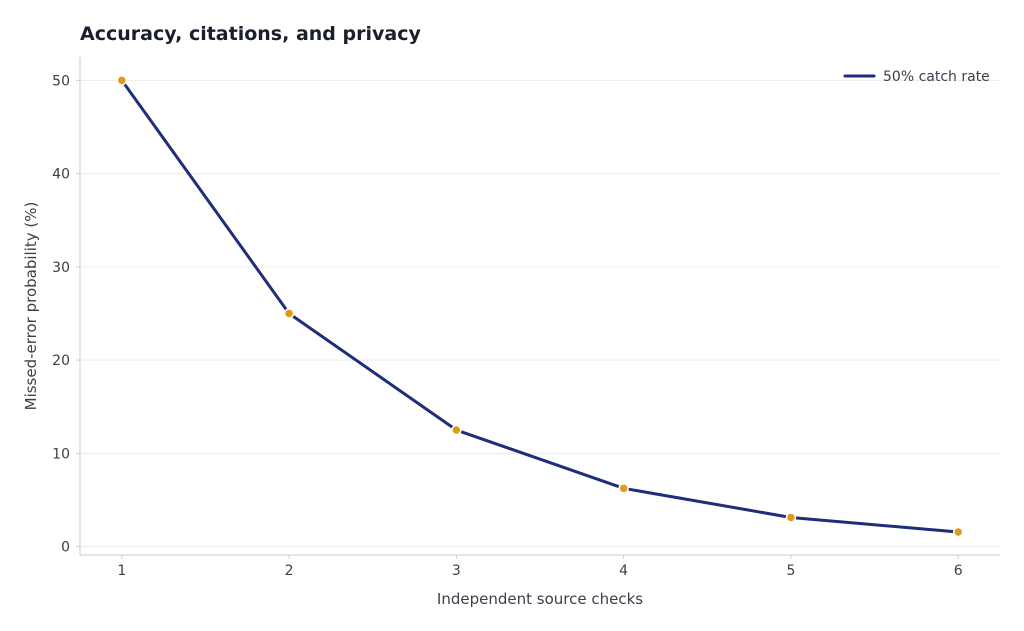 This screenshot has width=1024, height=631. Describe the element at coordinates (121, 571) in the screenshot. I see `x-tick-label: 1` at that location.